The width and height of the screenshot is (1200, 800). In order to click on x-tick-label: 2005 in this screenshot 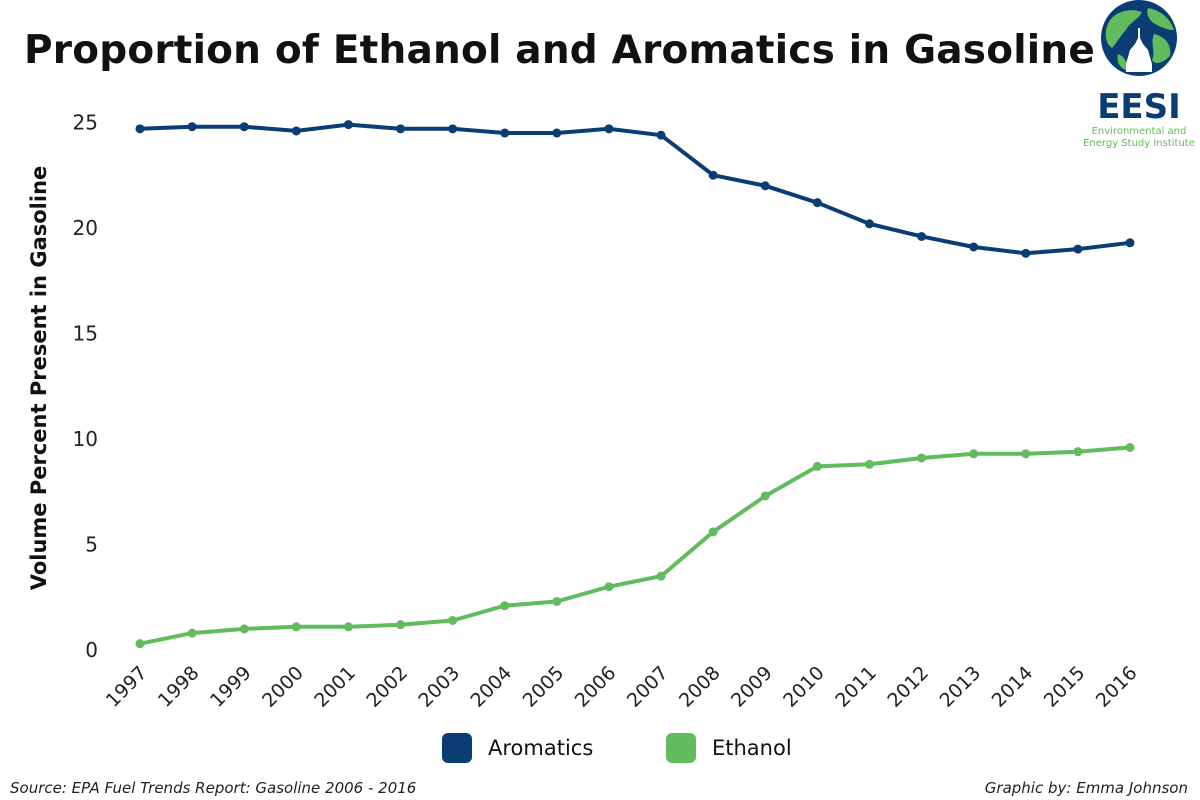, I will do `click(544, 687)`.